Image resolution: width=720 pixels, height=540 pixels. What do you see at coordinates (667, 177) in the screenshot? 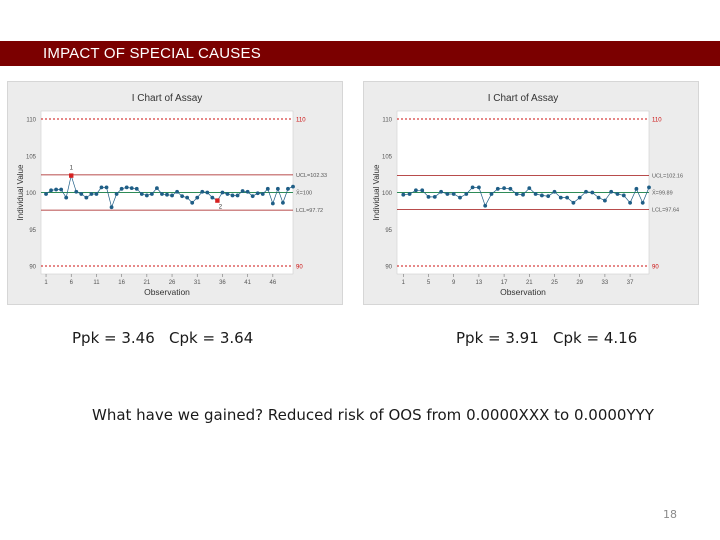
I see `ucl-label: UCL=102.16` at bounding box center [667, 177].